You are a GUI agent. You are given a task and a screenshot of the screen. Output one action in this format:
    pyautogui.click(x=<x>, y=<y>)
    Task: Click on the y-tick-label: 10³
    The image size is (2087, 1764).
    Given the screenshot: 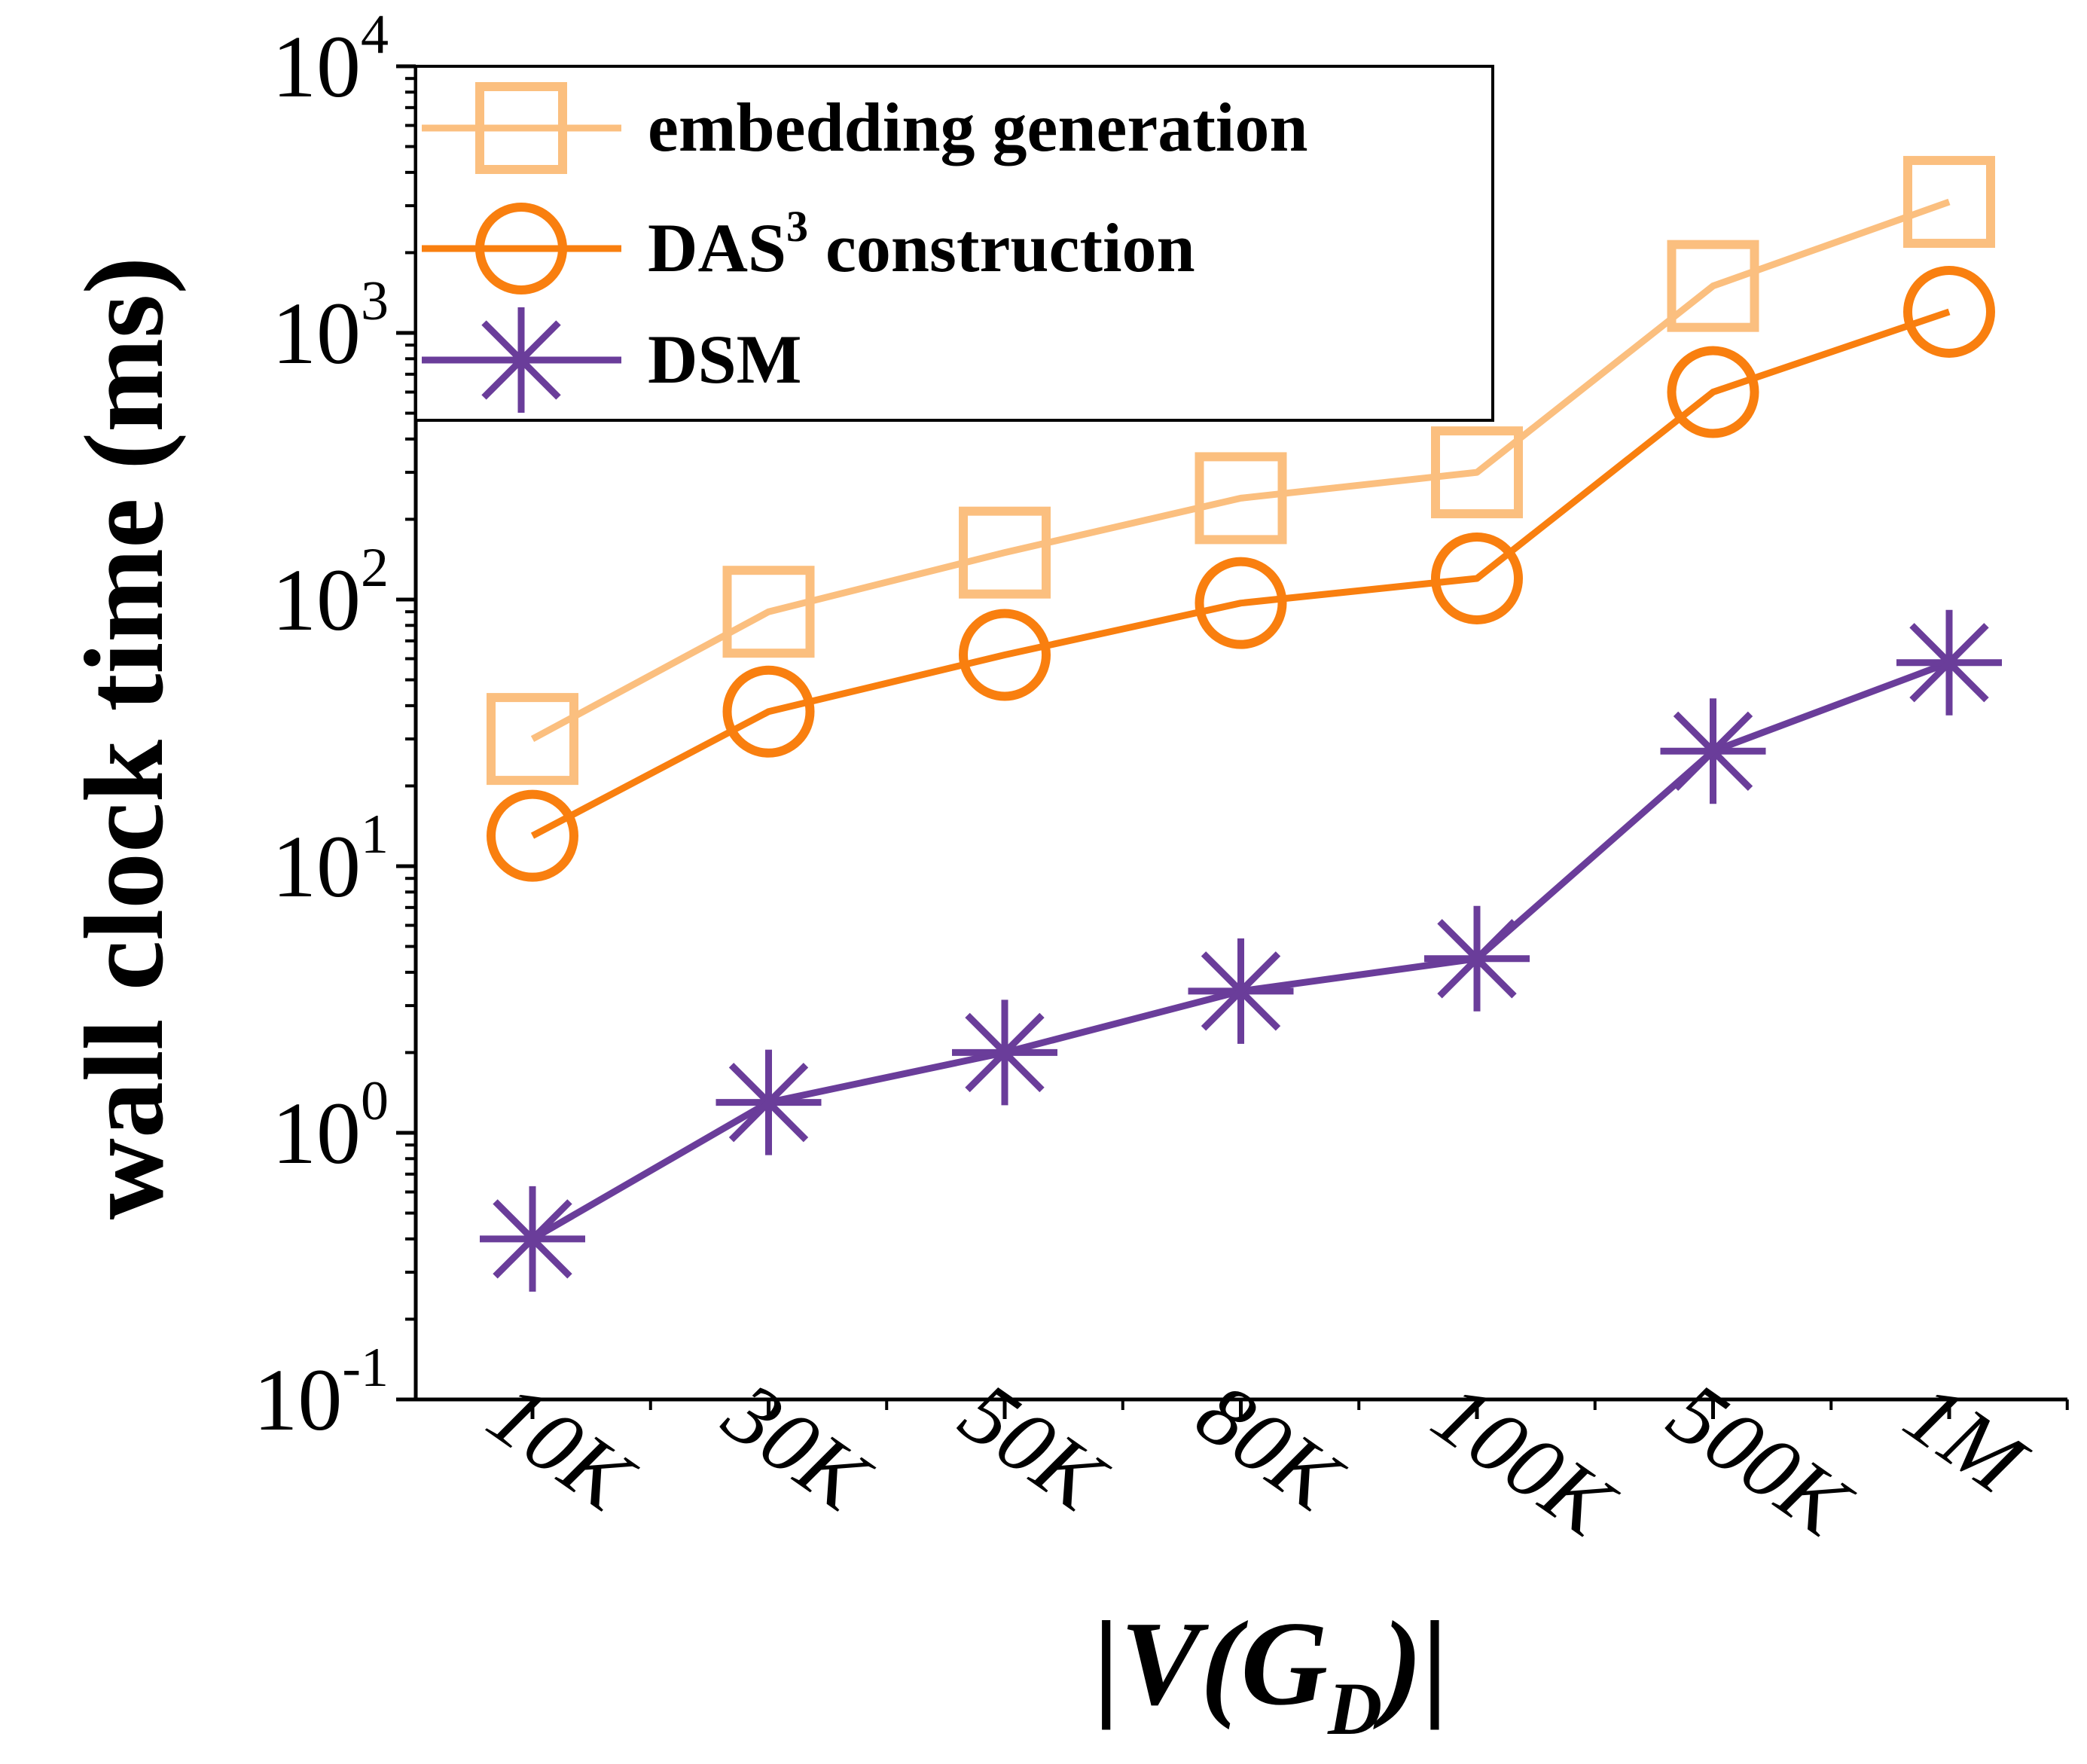 What is the action you would take?
    pyautogui.click(x=331, y=327)
    